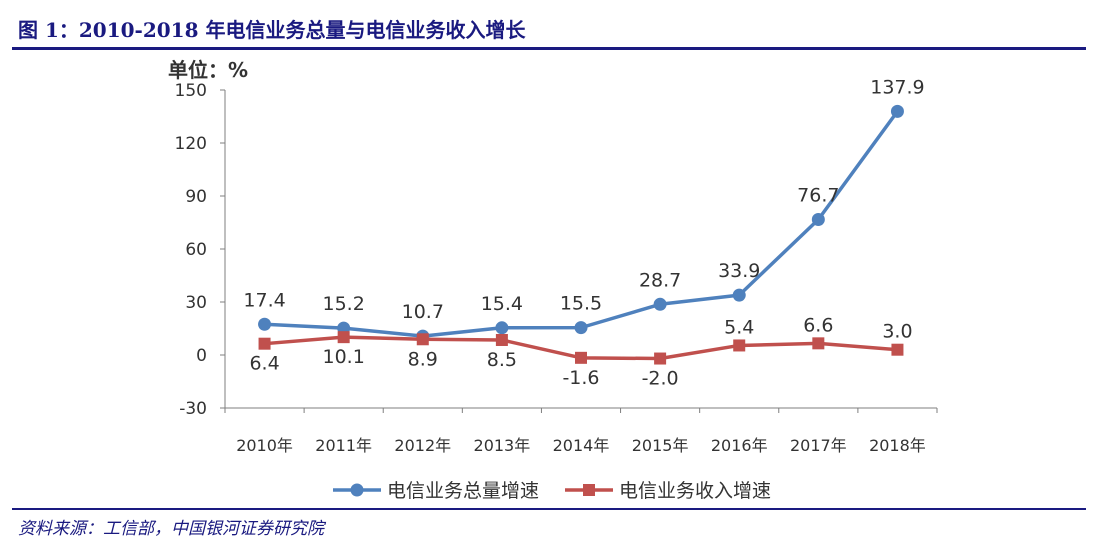 Image resolution: width=1098 pixels, height=545 pixels. I want to click on x-tick-label: 2012年, so click(422, 445).